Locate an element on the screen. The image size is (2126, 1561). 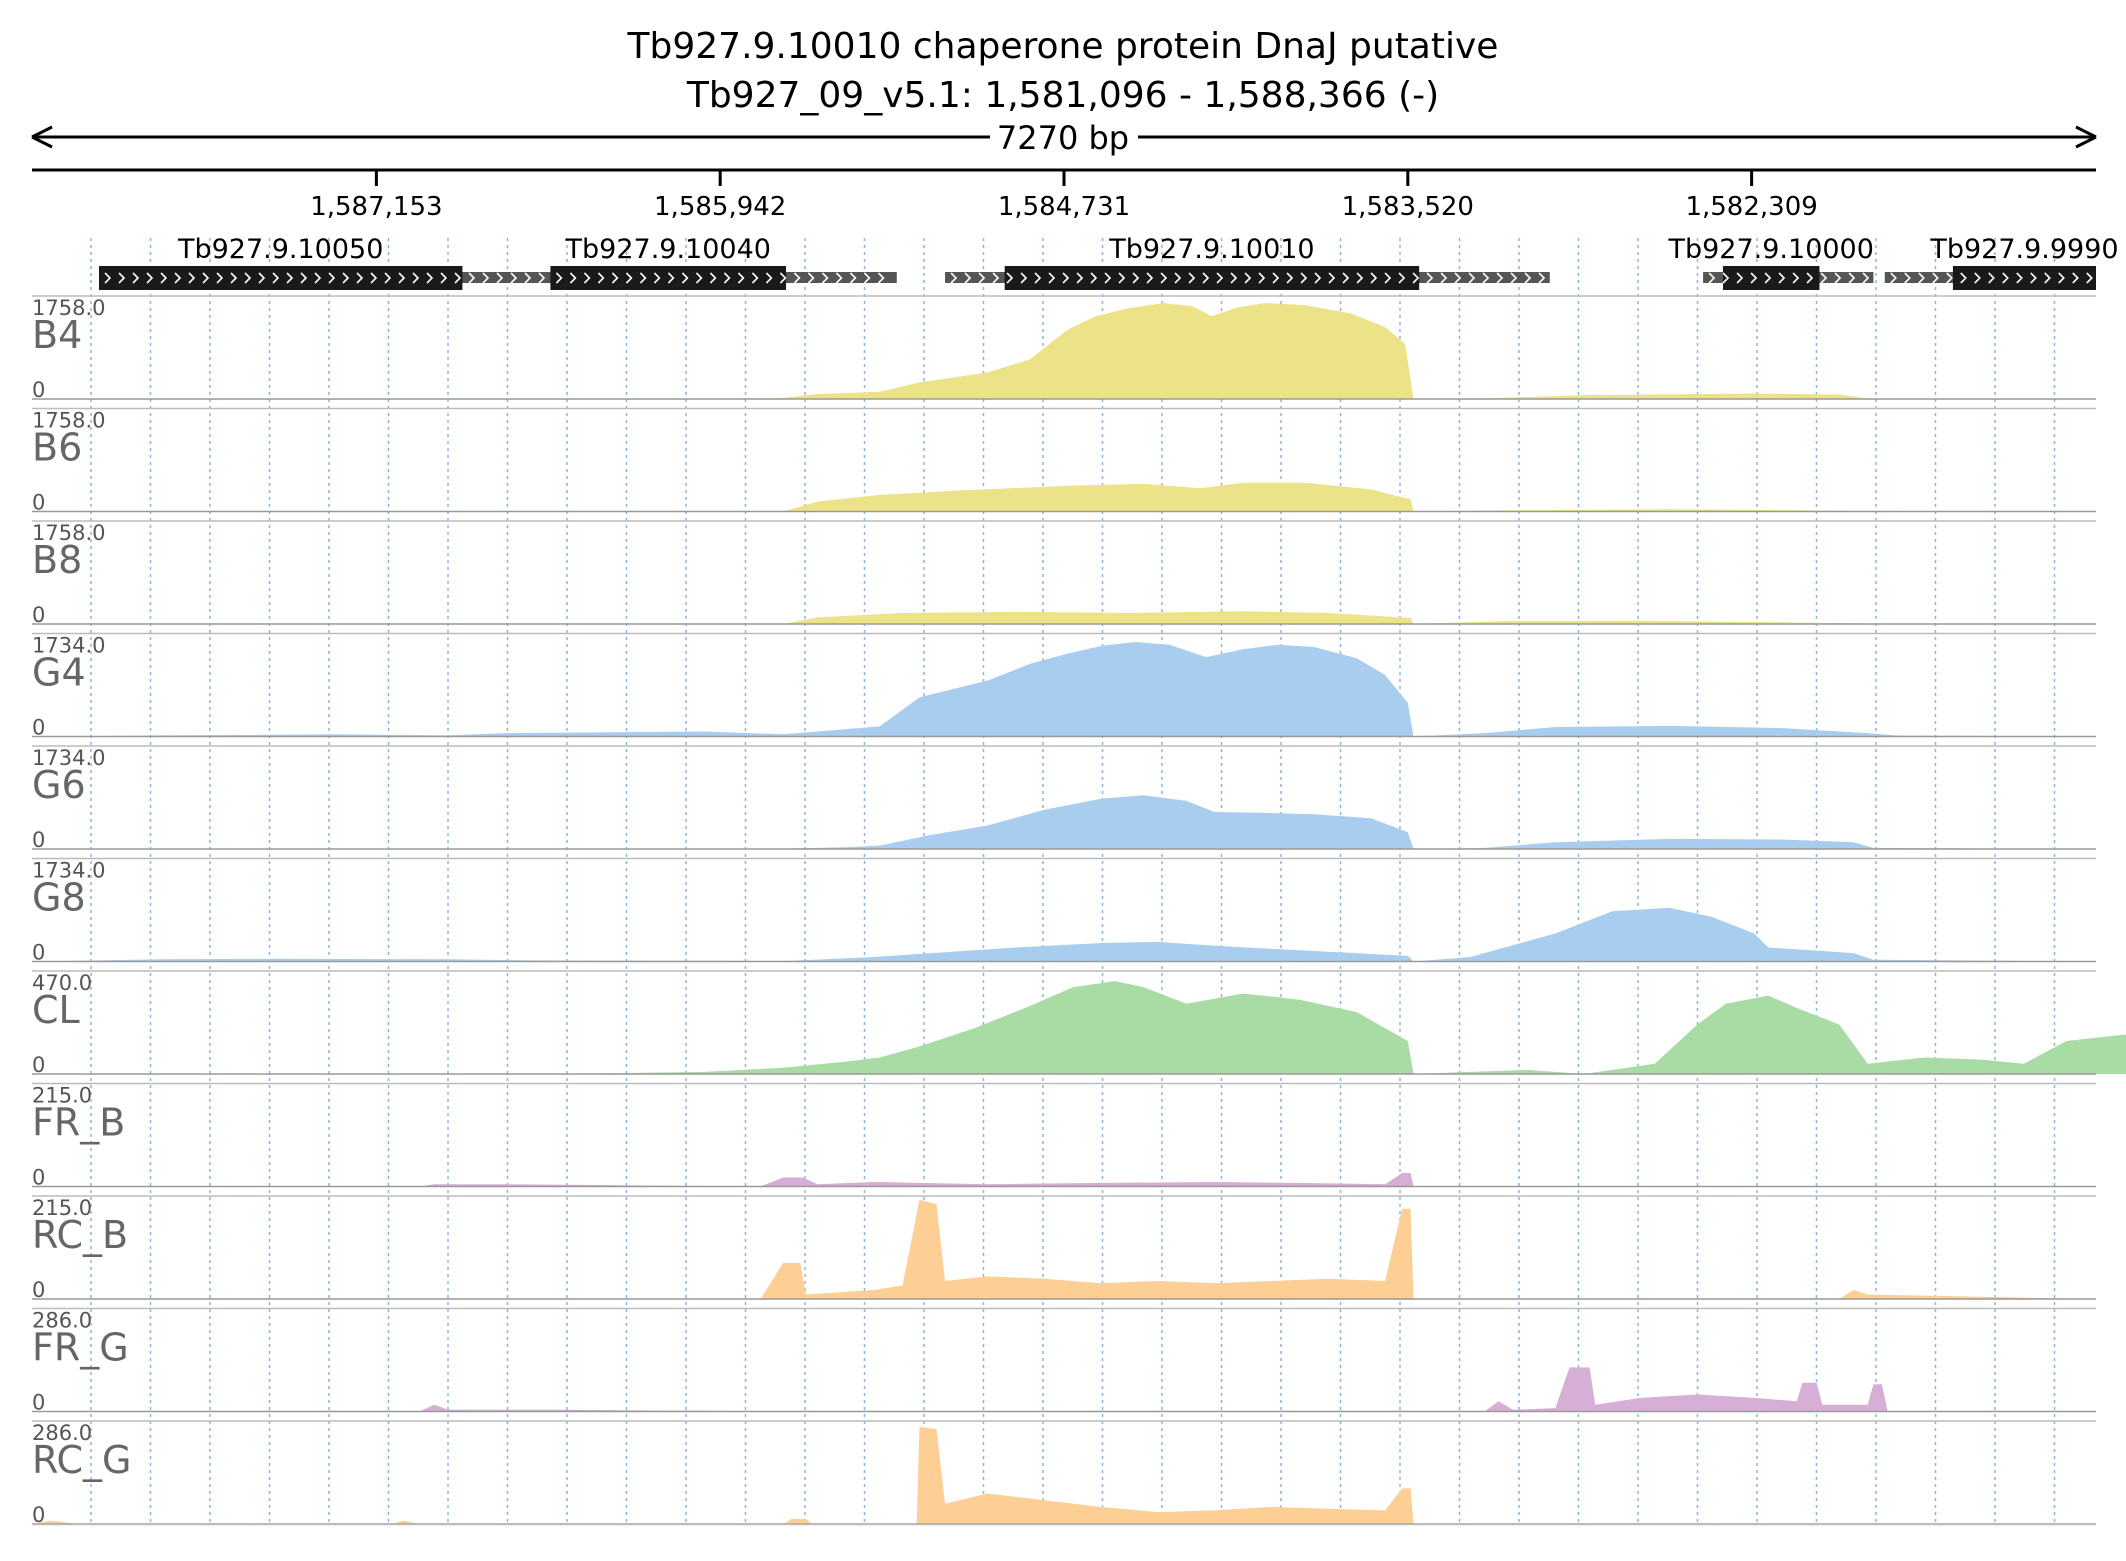
gene-tb927-9-9990: Tb927.9.9990 is located at coordinates (2001, 262).